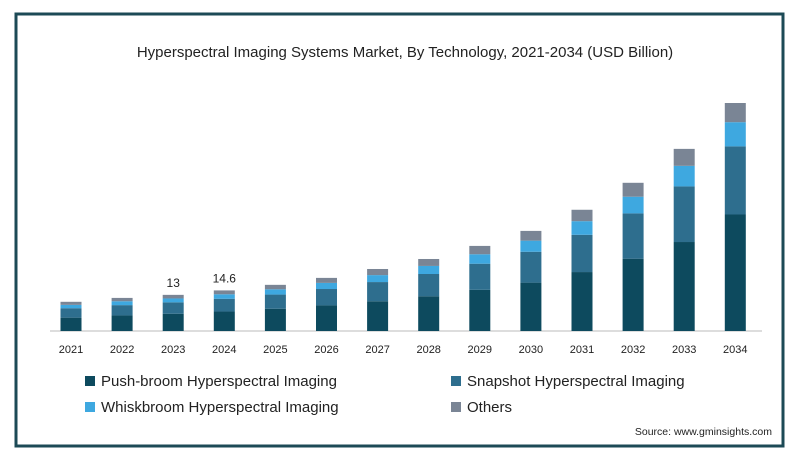 The image size is (798, 454). I want to click on legend-label: Push-broom Hyperspectral Imaging, so click(219, 381).